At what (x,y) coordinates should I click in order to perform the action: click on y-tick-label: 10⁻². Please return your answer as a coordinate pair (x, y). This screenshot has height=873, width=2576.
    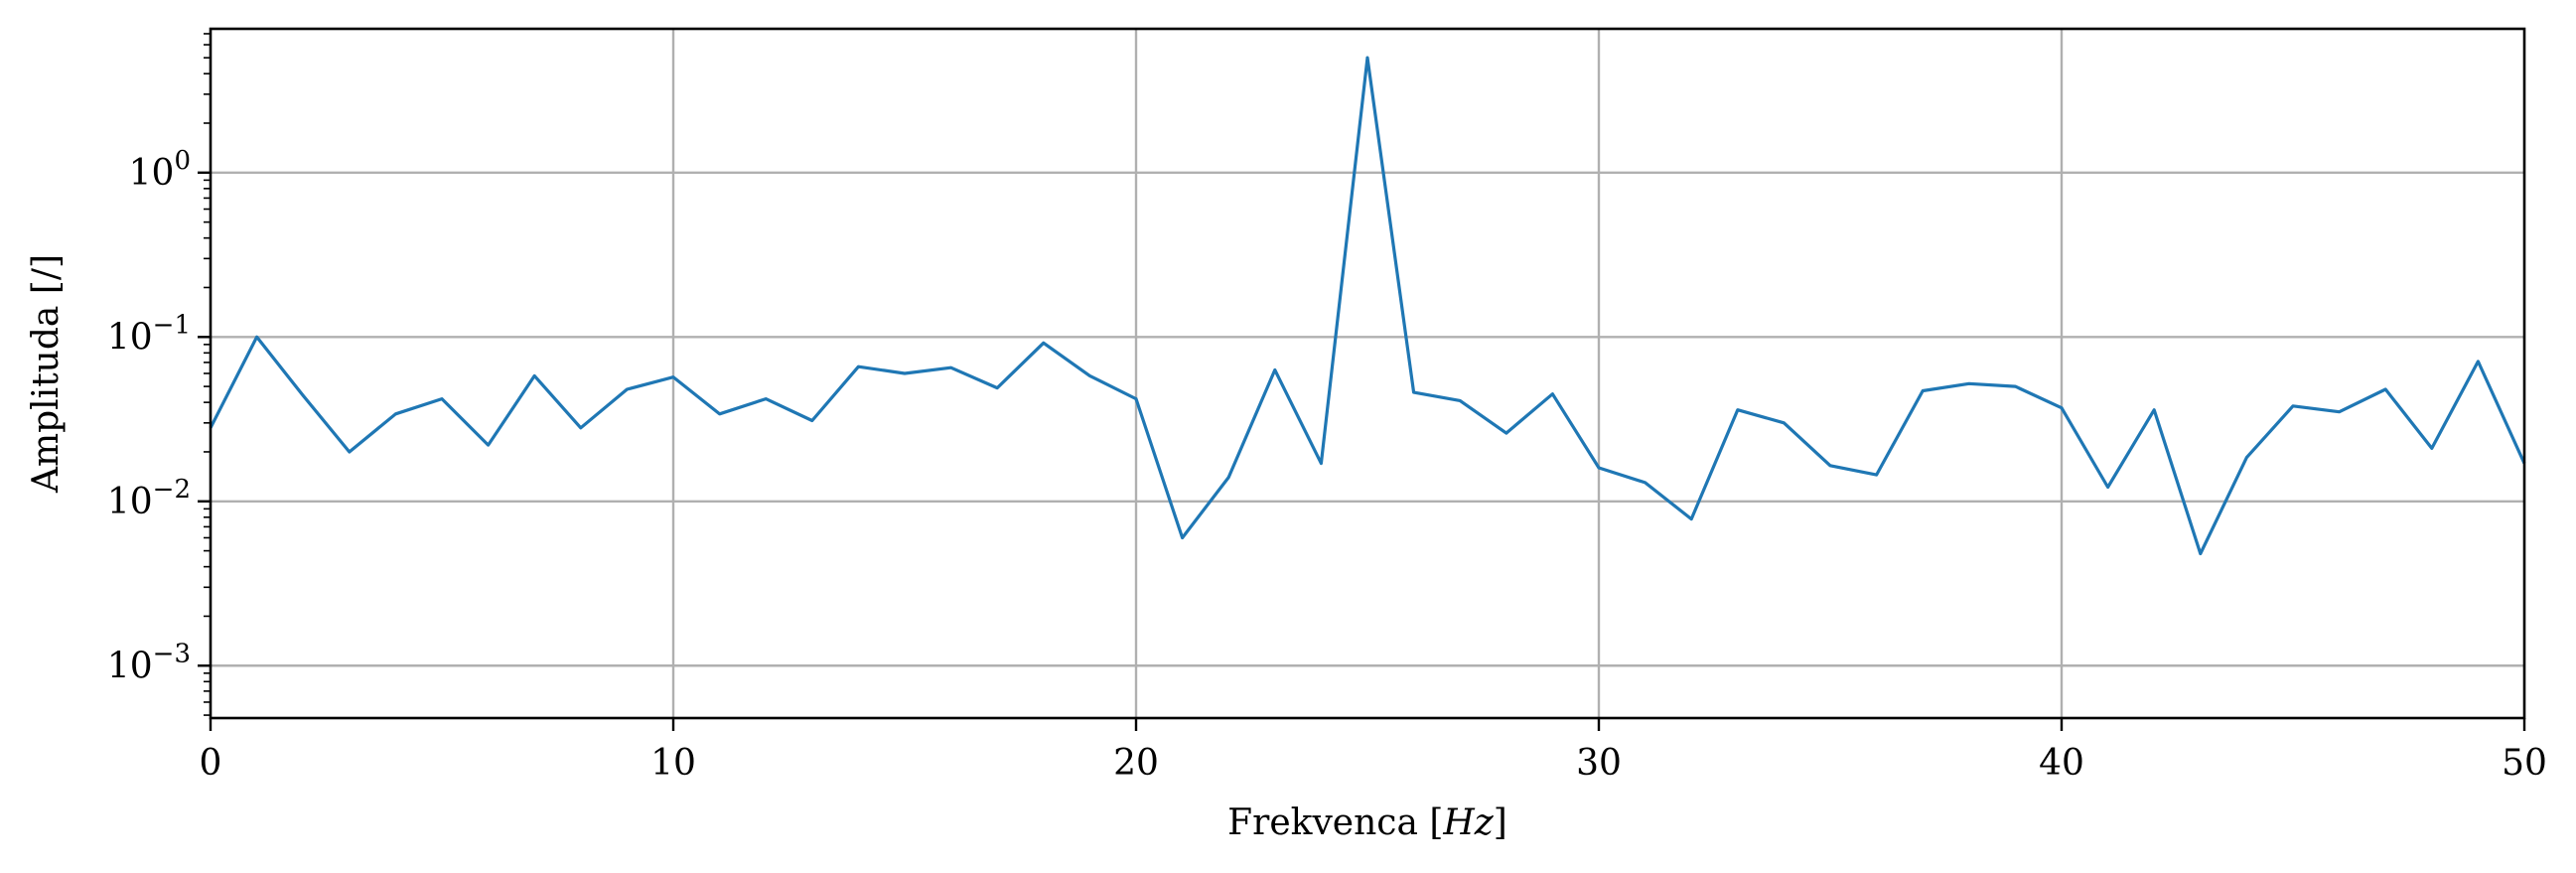
    Looking at the image, I should click on (149, 498).